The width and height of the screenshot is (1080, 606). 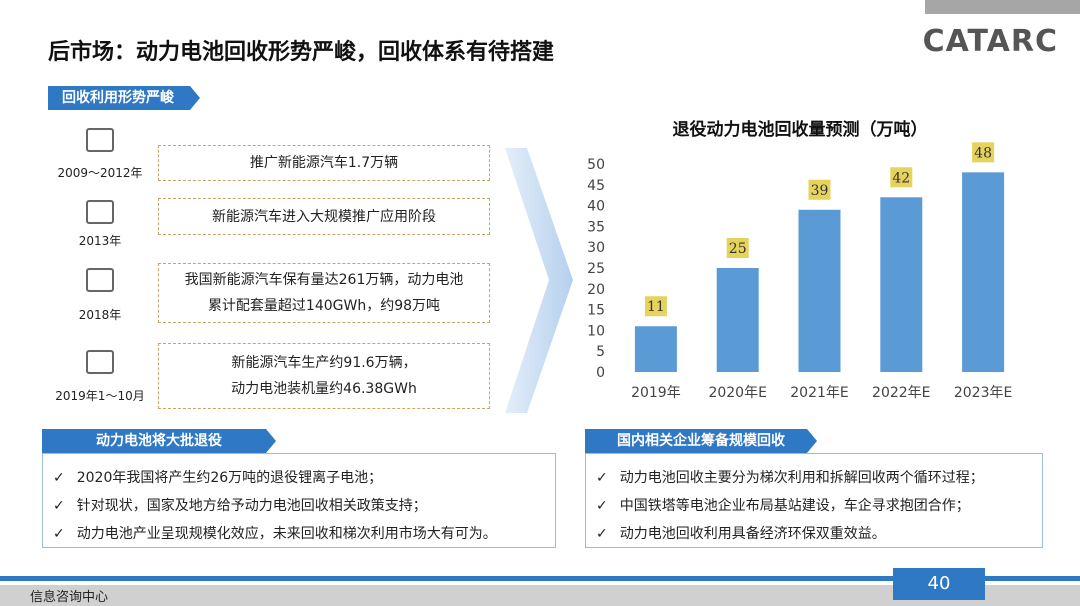 I want to click on timeline-text: 推广新能源汽车1.7万辆, so click(x=324, y=163).